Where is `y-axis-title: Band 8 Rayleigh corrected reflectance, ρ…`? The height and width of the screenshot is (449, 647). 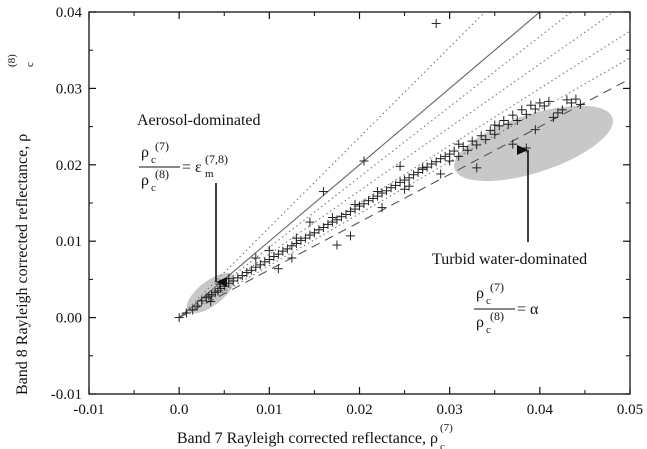 y-axis-title: Band 8 Rayleigh corrected reflectance, ρ… is located at coordinates (21, 224).